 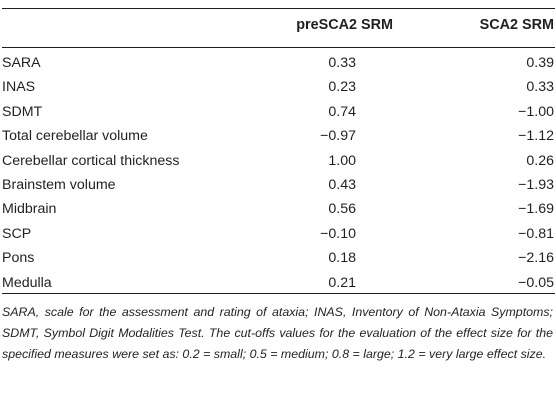 I want to click on presca2-value: −0.97, so click(x=338, y=136).